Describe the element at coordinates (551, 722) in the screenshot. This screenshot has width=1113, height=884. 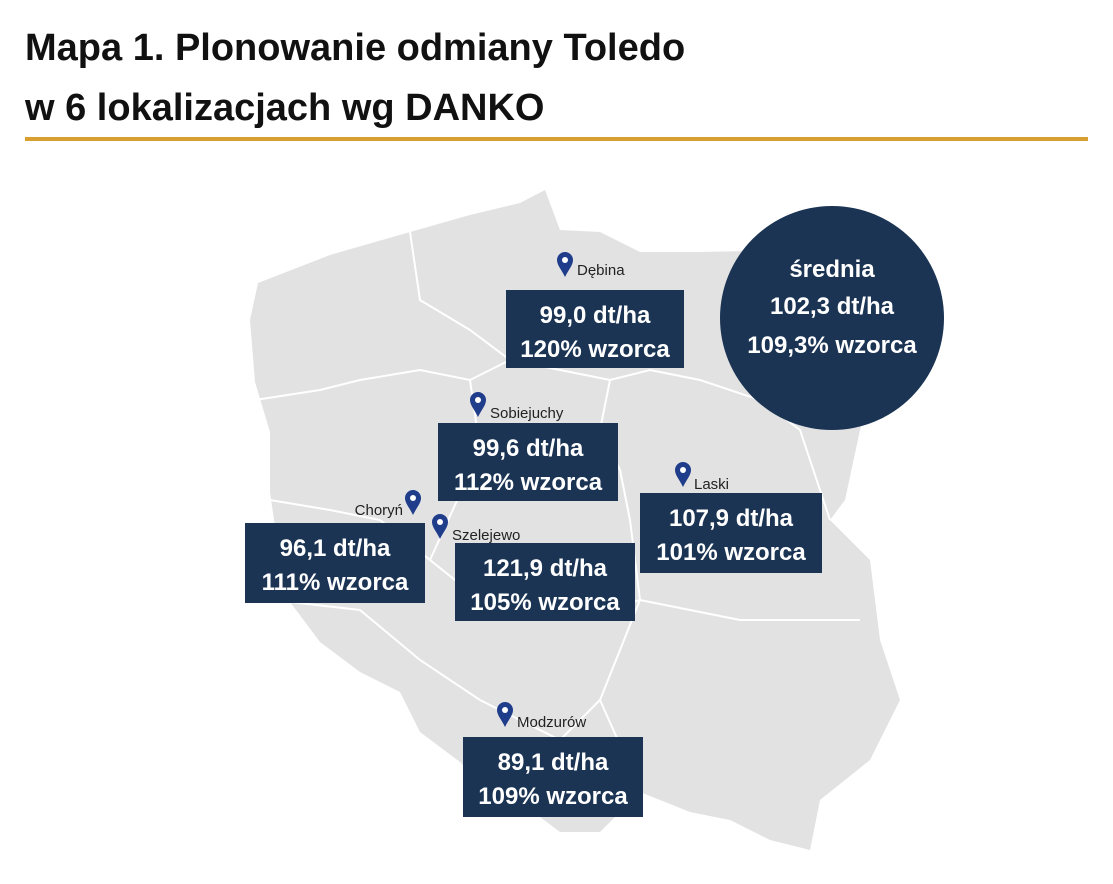
I see `location-name: Modzurów` at that location.